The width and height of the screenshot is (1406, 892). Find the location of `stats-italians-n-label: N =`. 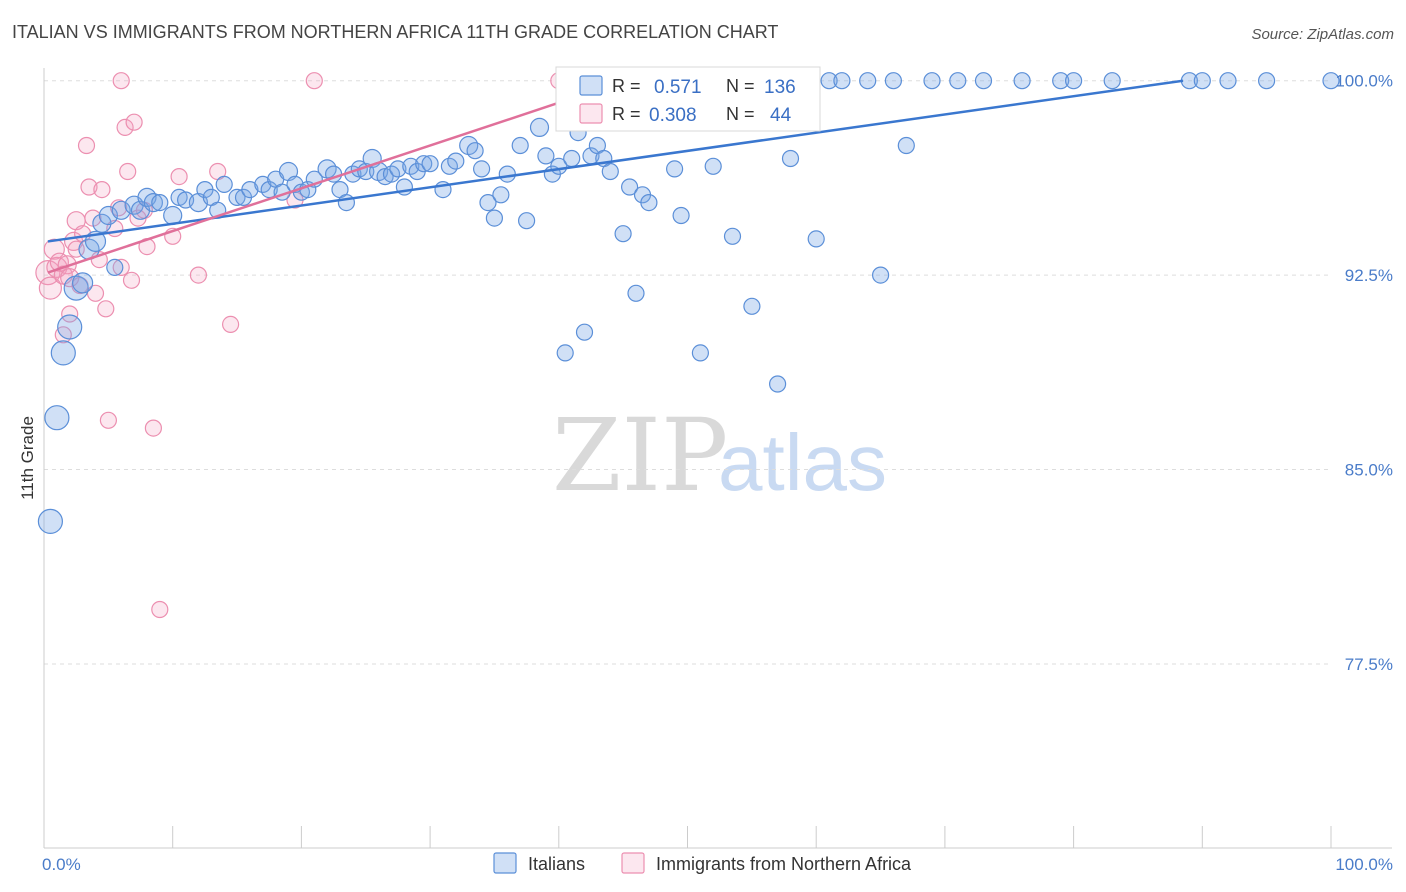

stats-italians-n-label: N = is located at coordinates (740, 86).